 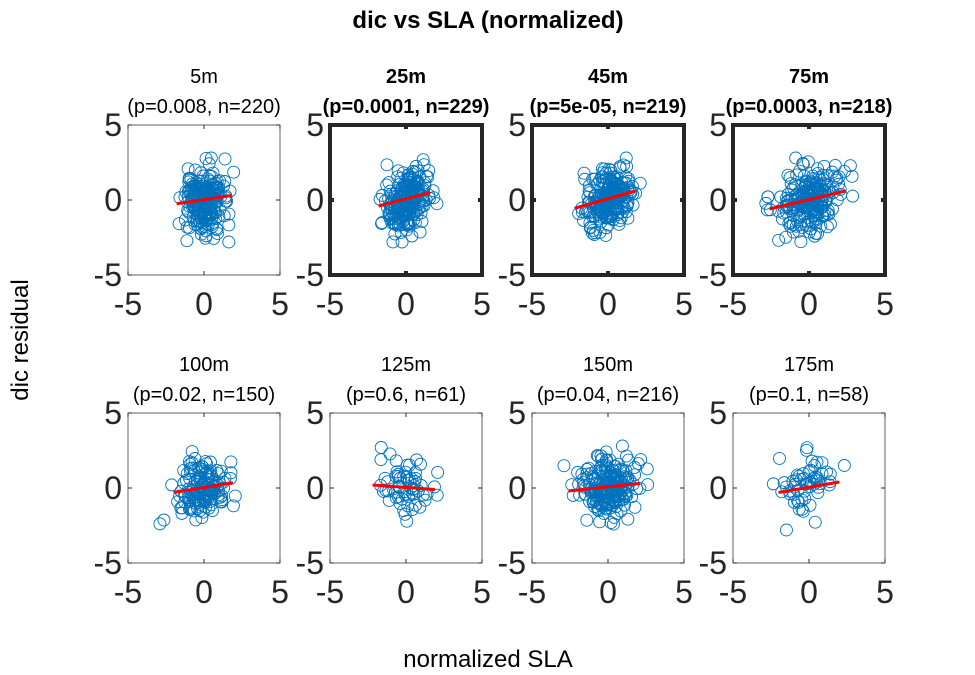 I want to click on subplot-subtitle: (p=0.04, n=216), so click(x=608, y=395).